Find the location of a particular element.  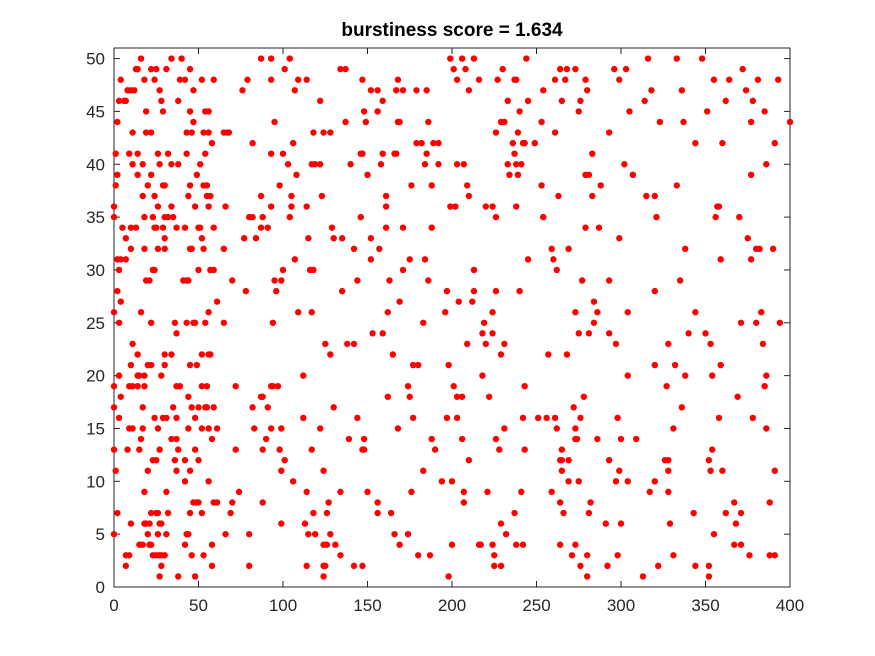

y-tick-label: 15 is located at coordinates (95, 428).